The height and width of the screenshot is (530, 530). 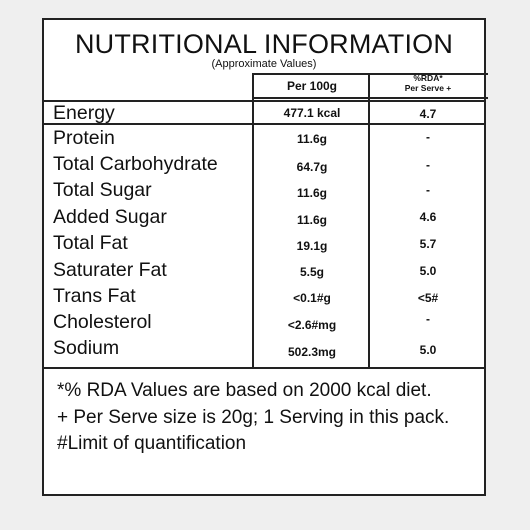 I want to click on nutrient-rda-saturated-fat: 5.0, so click(x=428, y=271).